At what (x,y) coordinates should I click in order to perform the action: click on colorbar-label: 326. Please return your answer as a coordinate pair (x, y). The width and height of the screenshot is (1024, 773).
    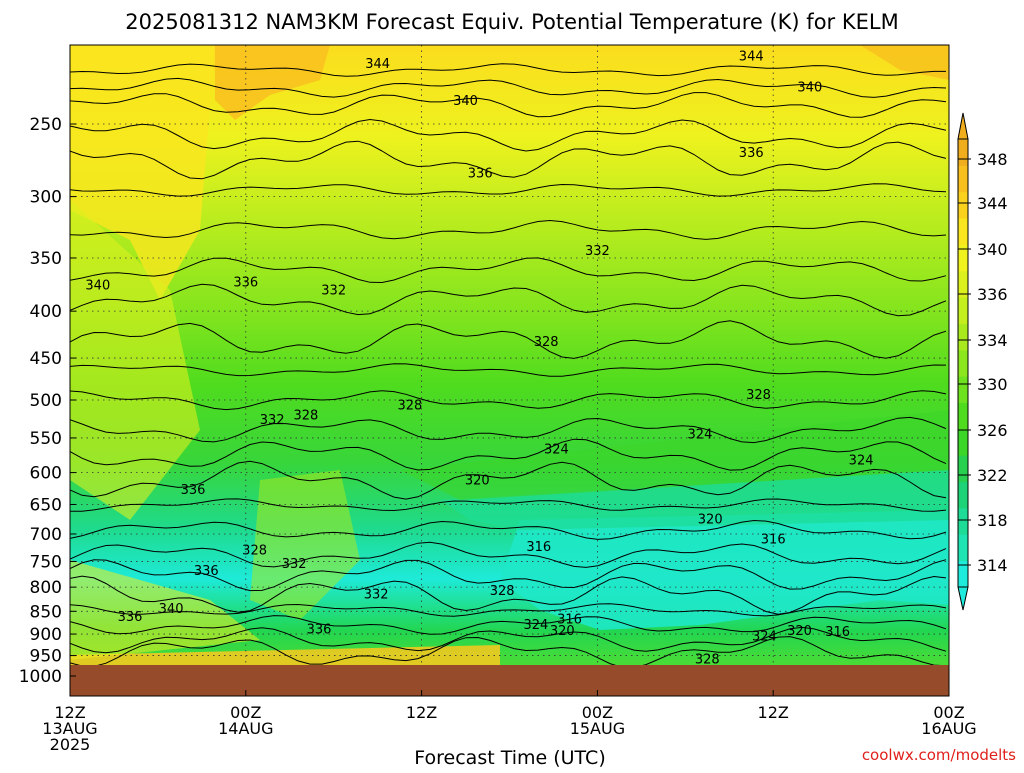
    Looking at the image, I should click on (992, 430).